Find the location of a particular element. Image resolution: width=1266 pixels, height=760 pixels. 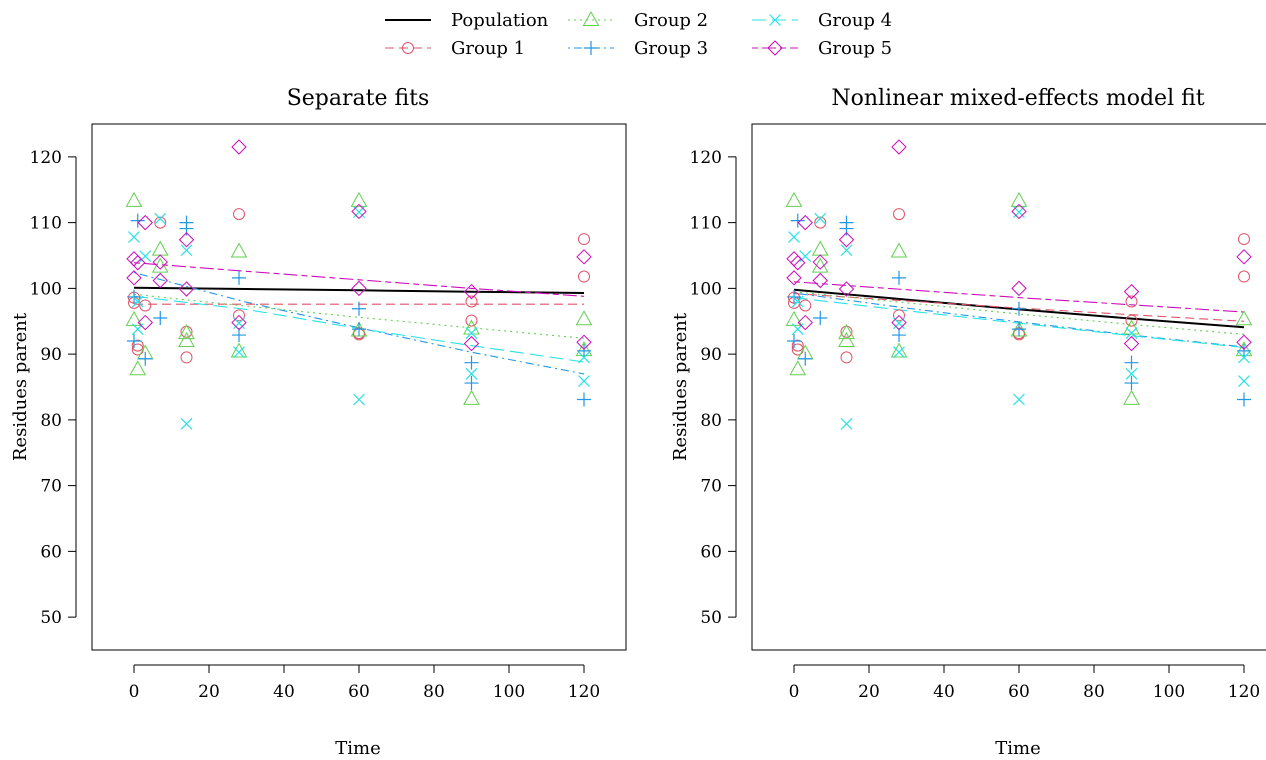

y-tick-label: 70 is located at coordinates (51, 487).